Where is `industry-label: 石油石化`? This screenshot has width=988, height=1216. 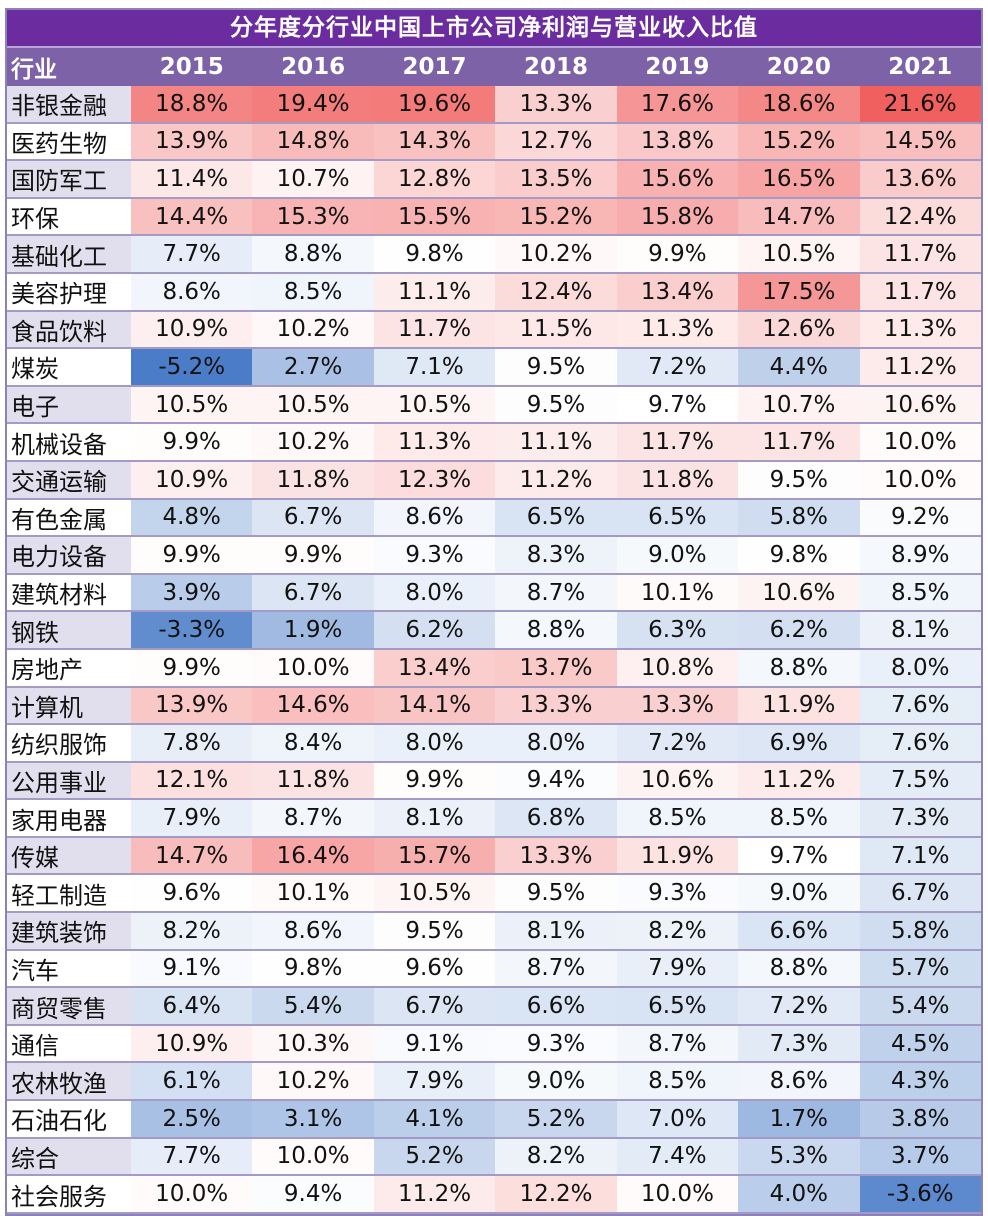
industry-label: 石油石化 is located at coordinates (69, 1119).